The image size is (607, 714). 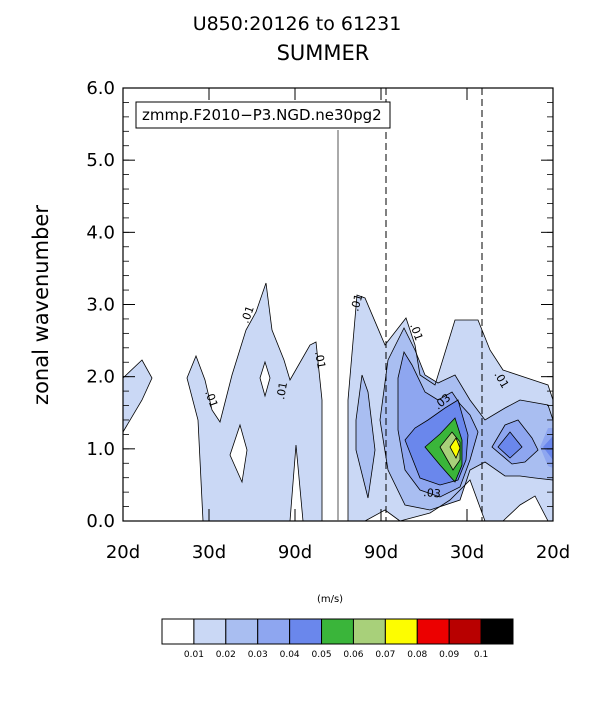 I want to click on contour-region-west-main, so click(x=254, y=402).